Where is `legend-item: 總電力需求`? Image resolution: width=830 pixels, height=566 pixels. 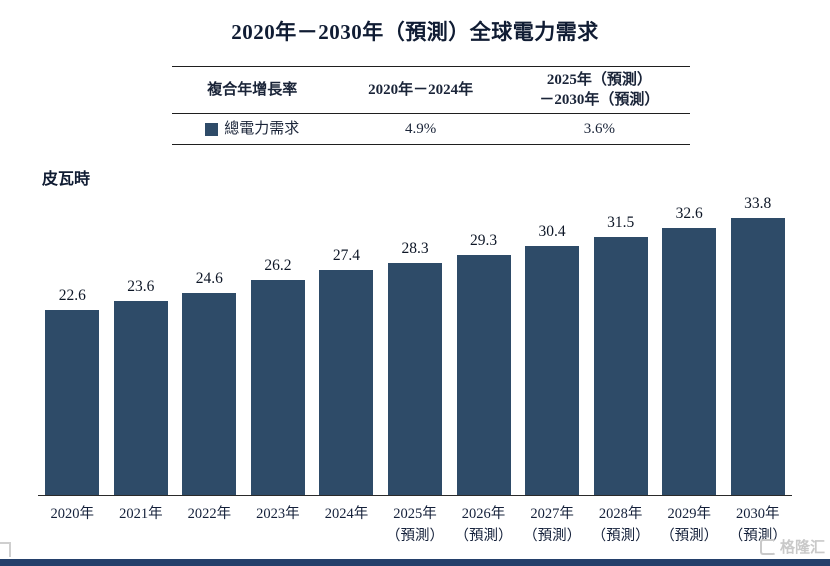 legend-item: 總電力需求 is located at coordinates (252, 129).